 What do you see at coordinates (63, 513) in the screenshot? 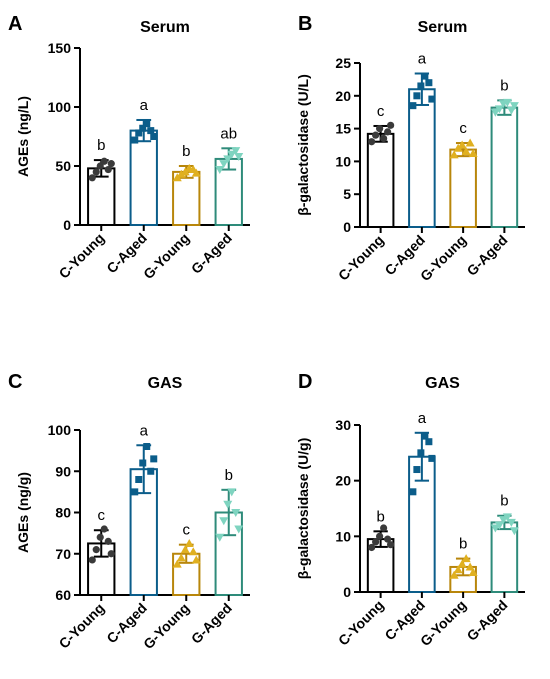
I see `y-tick-label: 80` at bounding box center [63, 513].